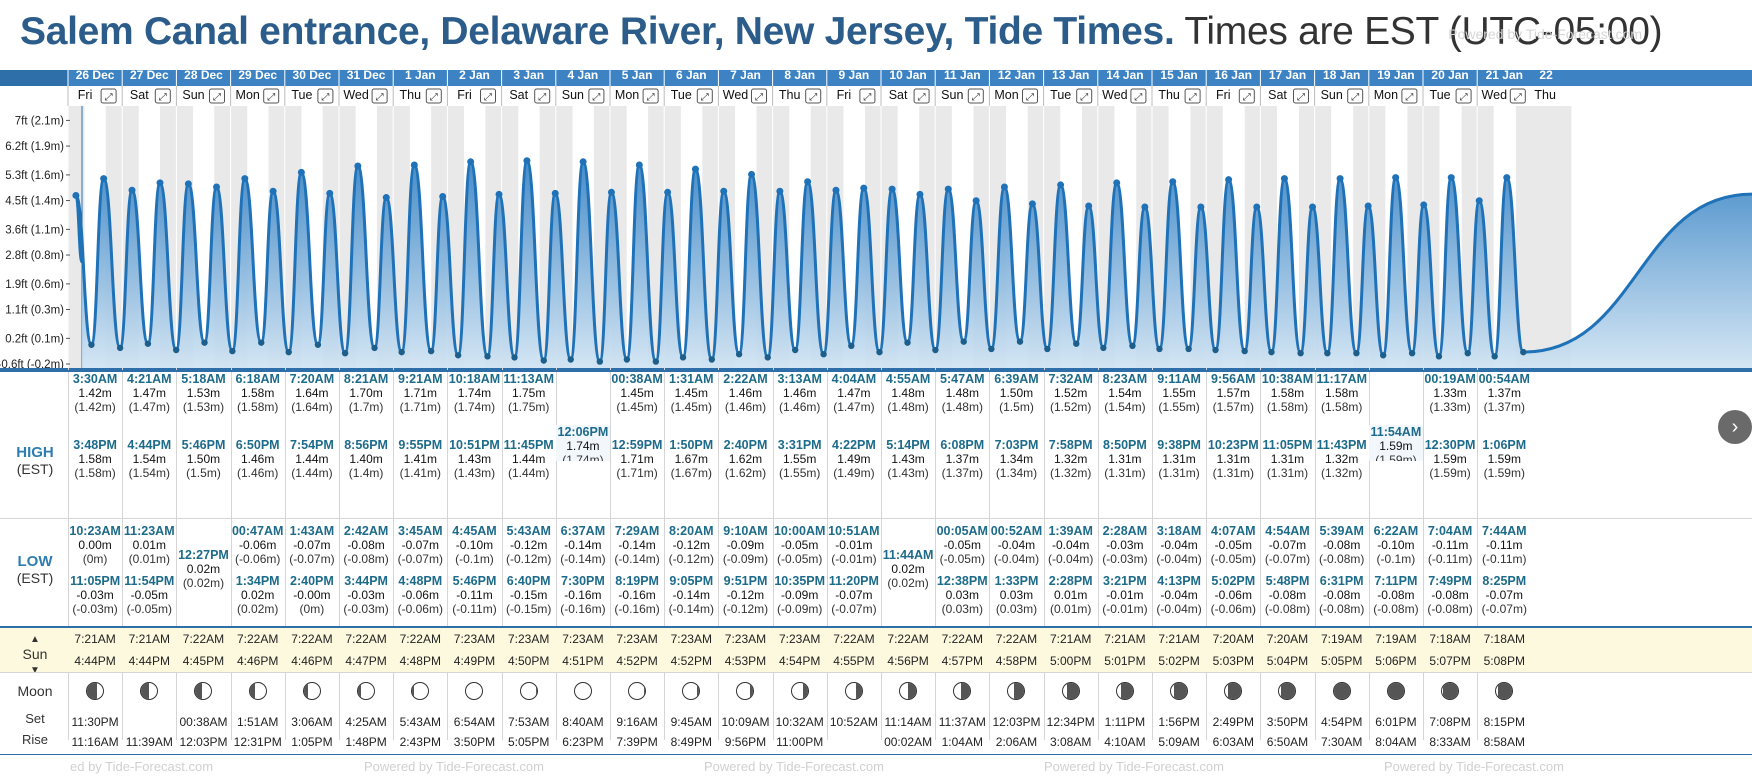  I want to click on high-tide-cell: 4:22PM 1.49m (1.49m), so click(854, 459).